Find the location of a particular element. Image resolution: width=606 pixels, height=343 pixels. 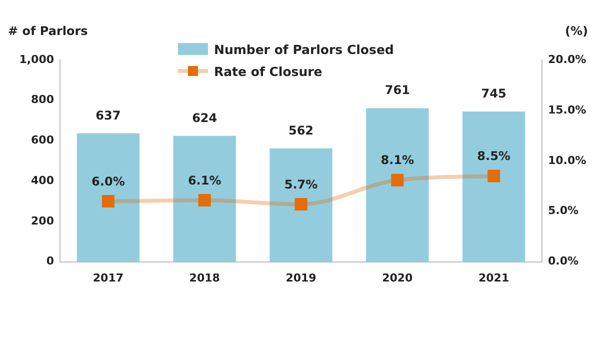

x-tick-label: 2021 is located at coordinates (494, 277).